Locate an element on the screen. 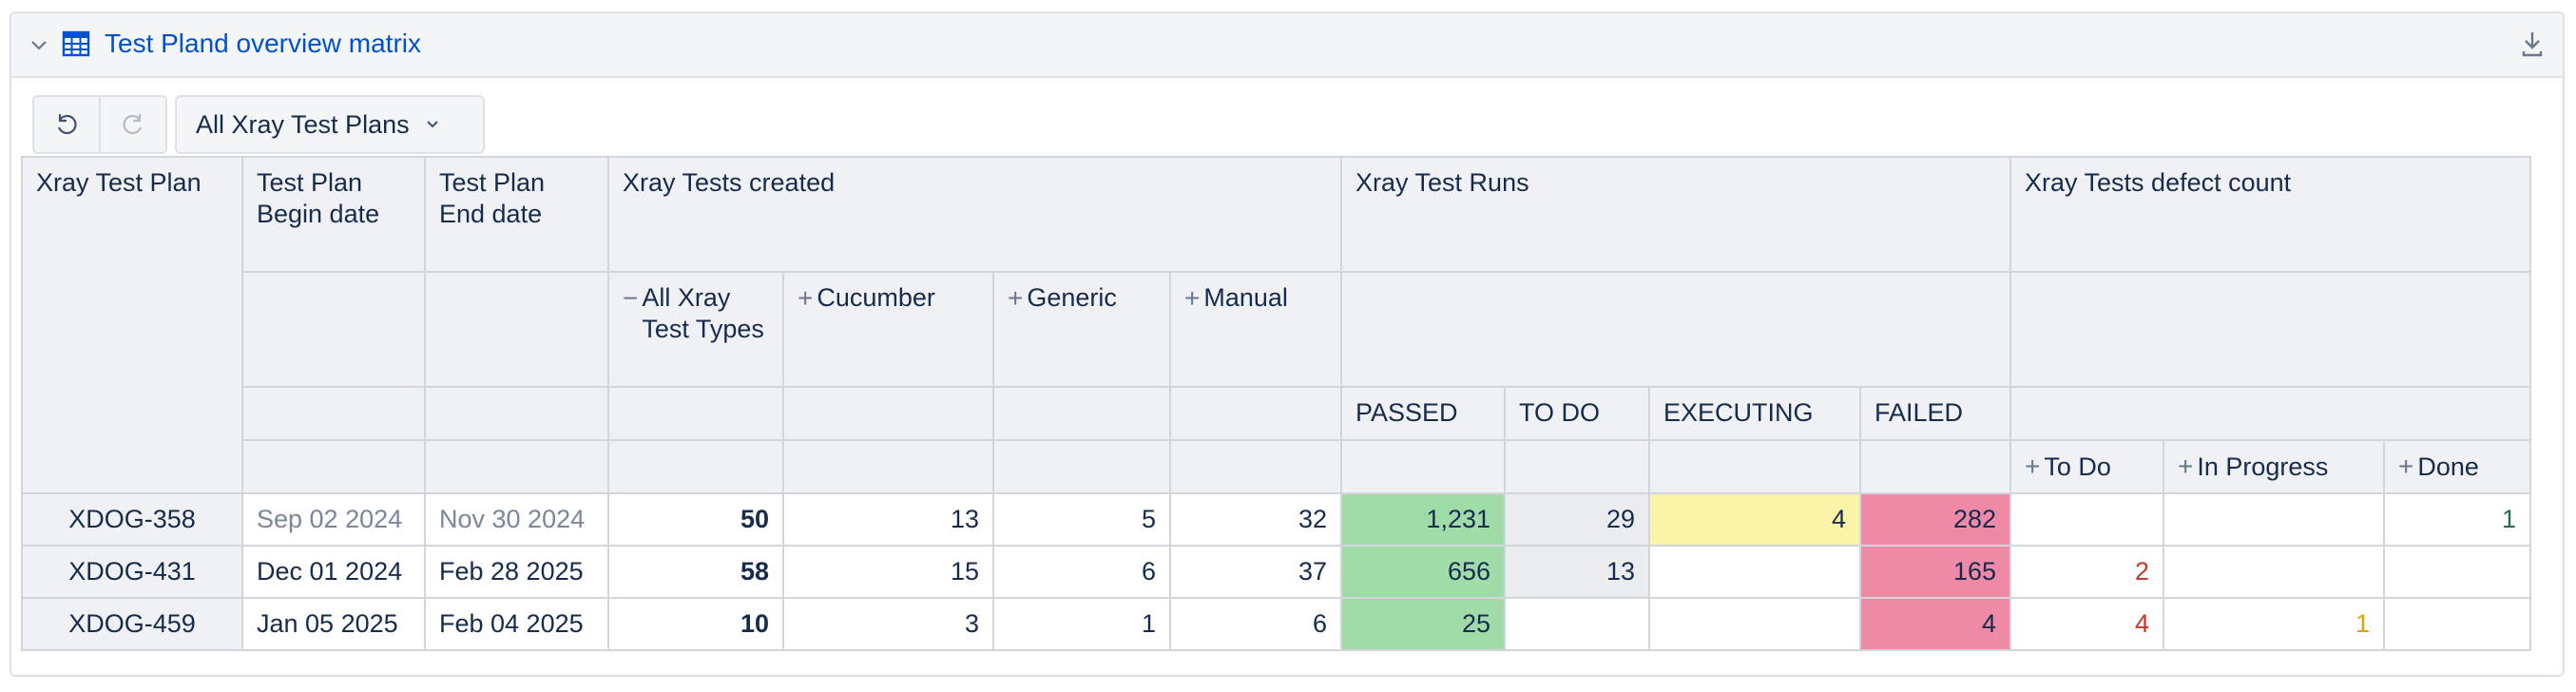  defect-done-cell: 1 is located at coordinates (2457, 519).